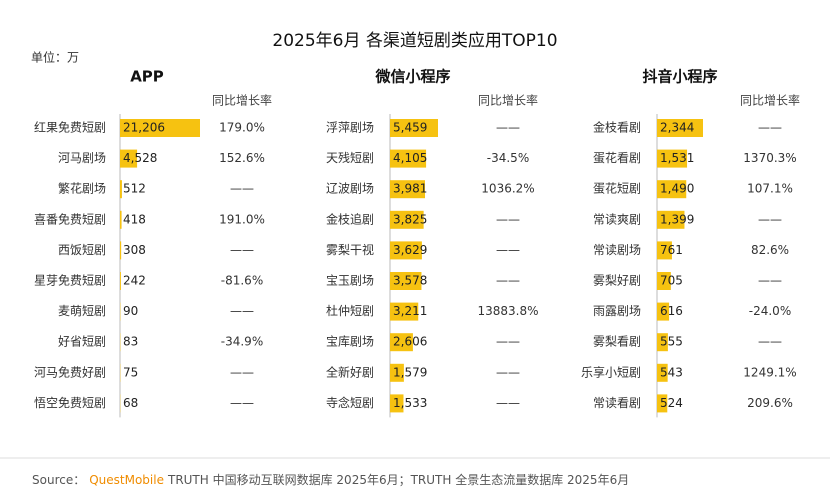 This screenshot has height=502, width=830. What do you see at coordinates (130, 311) in the screenshot?
I see `value-label: 90` at bounding box center [130, 311].